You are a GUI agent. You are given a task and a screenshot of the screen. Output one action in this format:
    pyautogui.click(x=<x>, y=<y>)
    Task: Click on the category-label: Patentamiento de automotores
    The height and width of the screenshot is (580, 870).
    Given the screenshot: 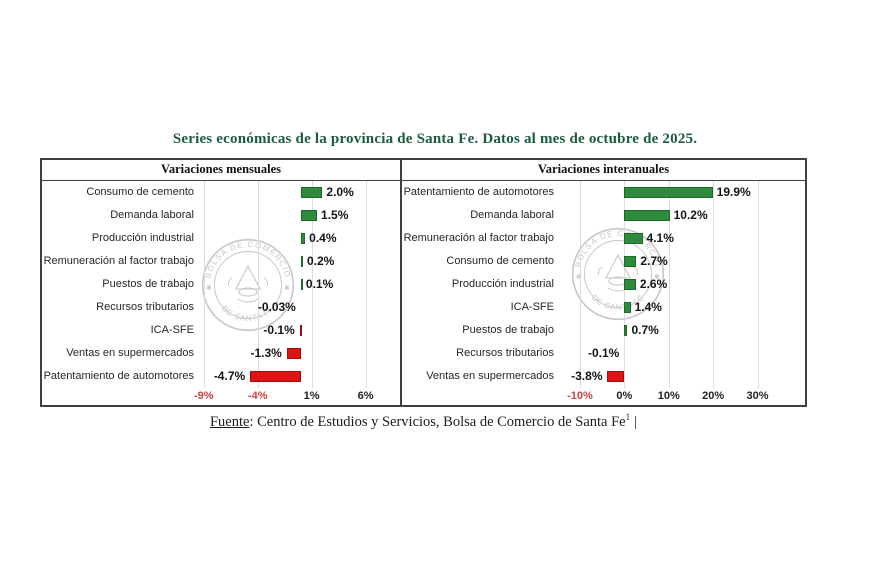 What is the action you would take?
    pyautogui.click(x=118, y=376)
    